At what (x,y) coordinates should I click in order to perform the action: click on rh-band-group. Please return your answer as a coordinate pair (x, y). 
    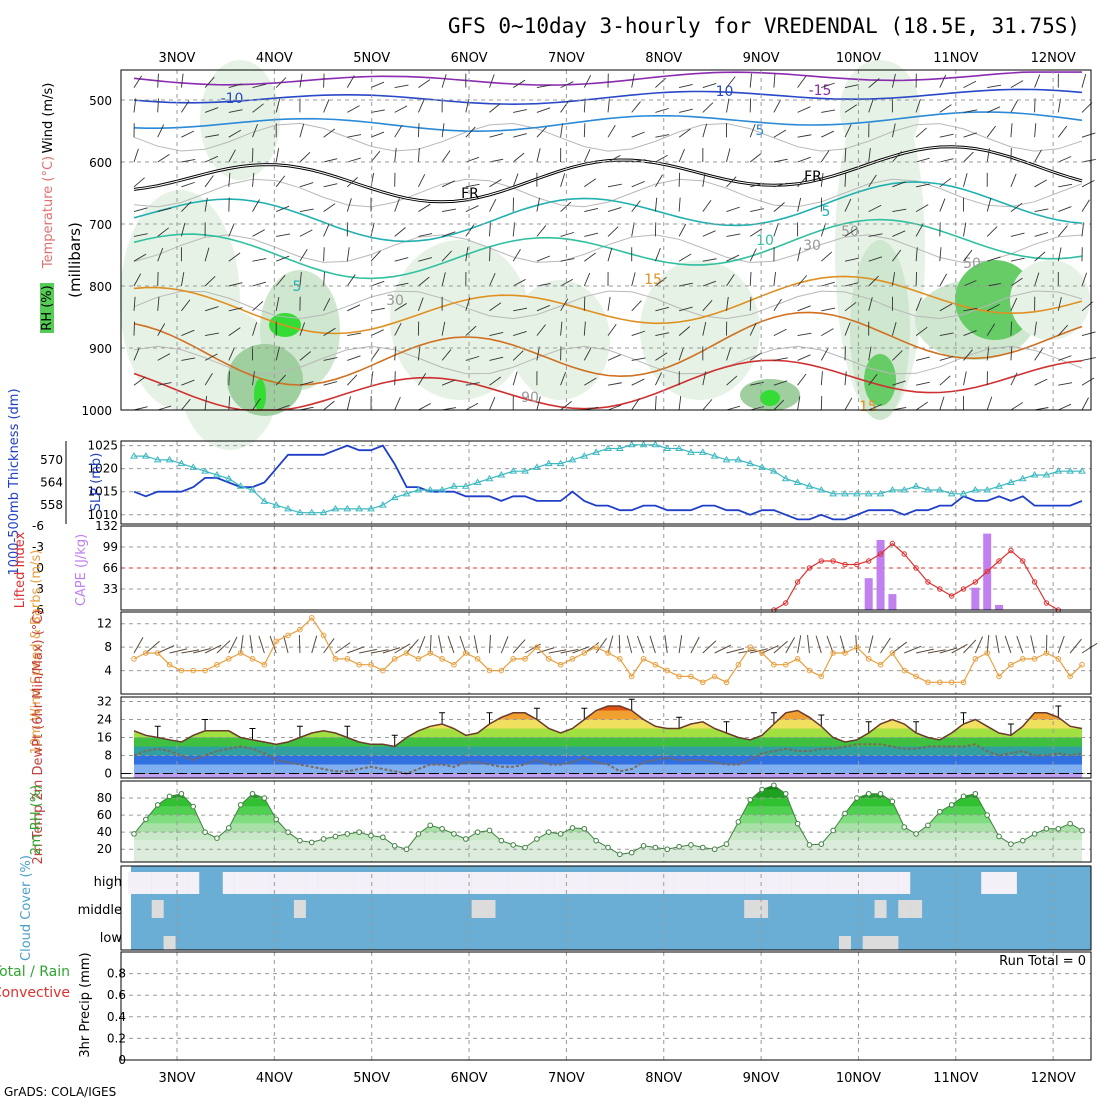
    Looking at the image, I should click on (608, 823).